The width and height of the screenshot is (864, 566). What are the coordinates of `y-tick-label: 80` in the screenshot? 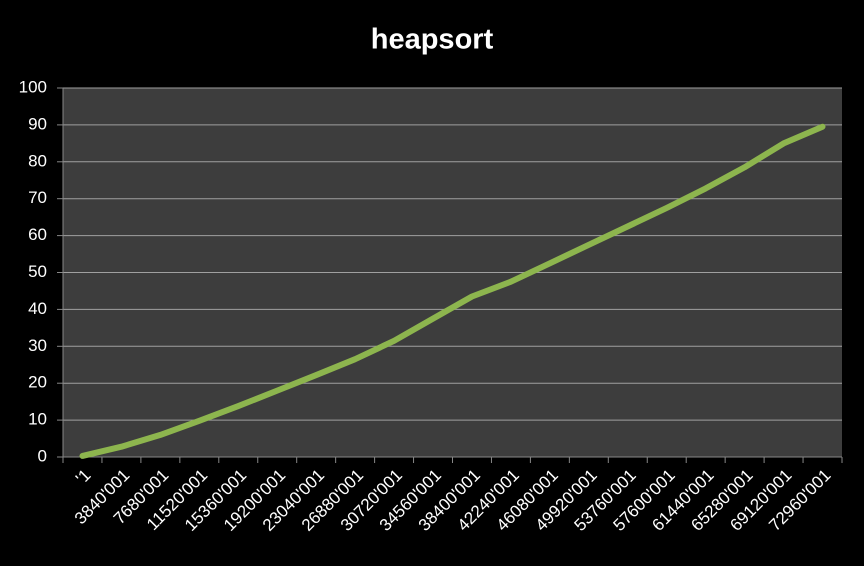 It's located at (37, 160).